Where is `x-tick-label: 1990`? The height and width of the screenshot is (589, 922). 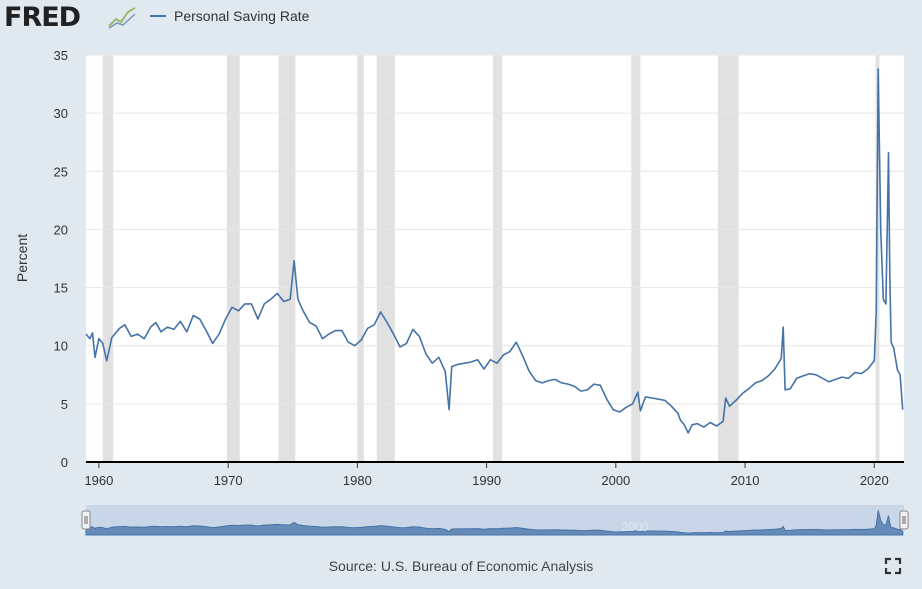 x-tick-label: 1990 is located at coordinates (486, 480).